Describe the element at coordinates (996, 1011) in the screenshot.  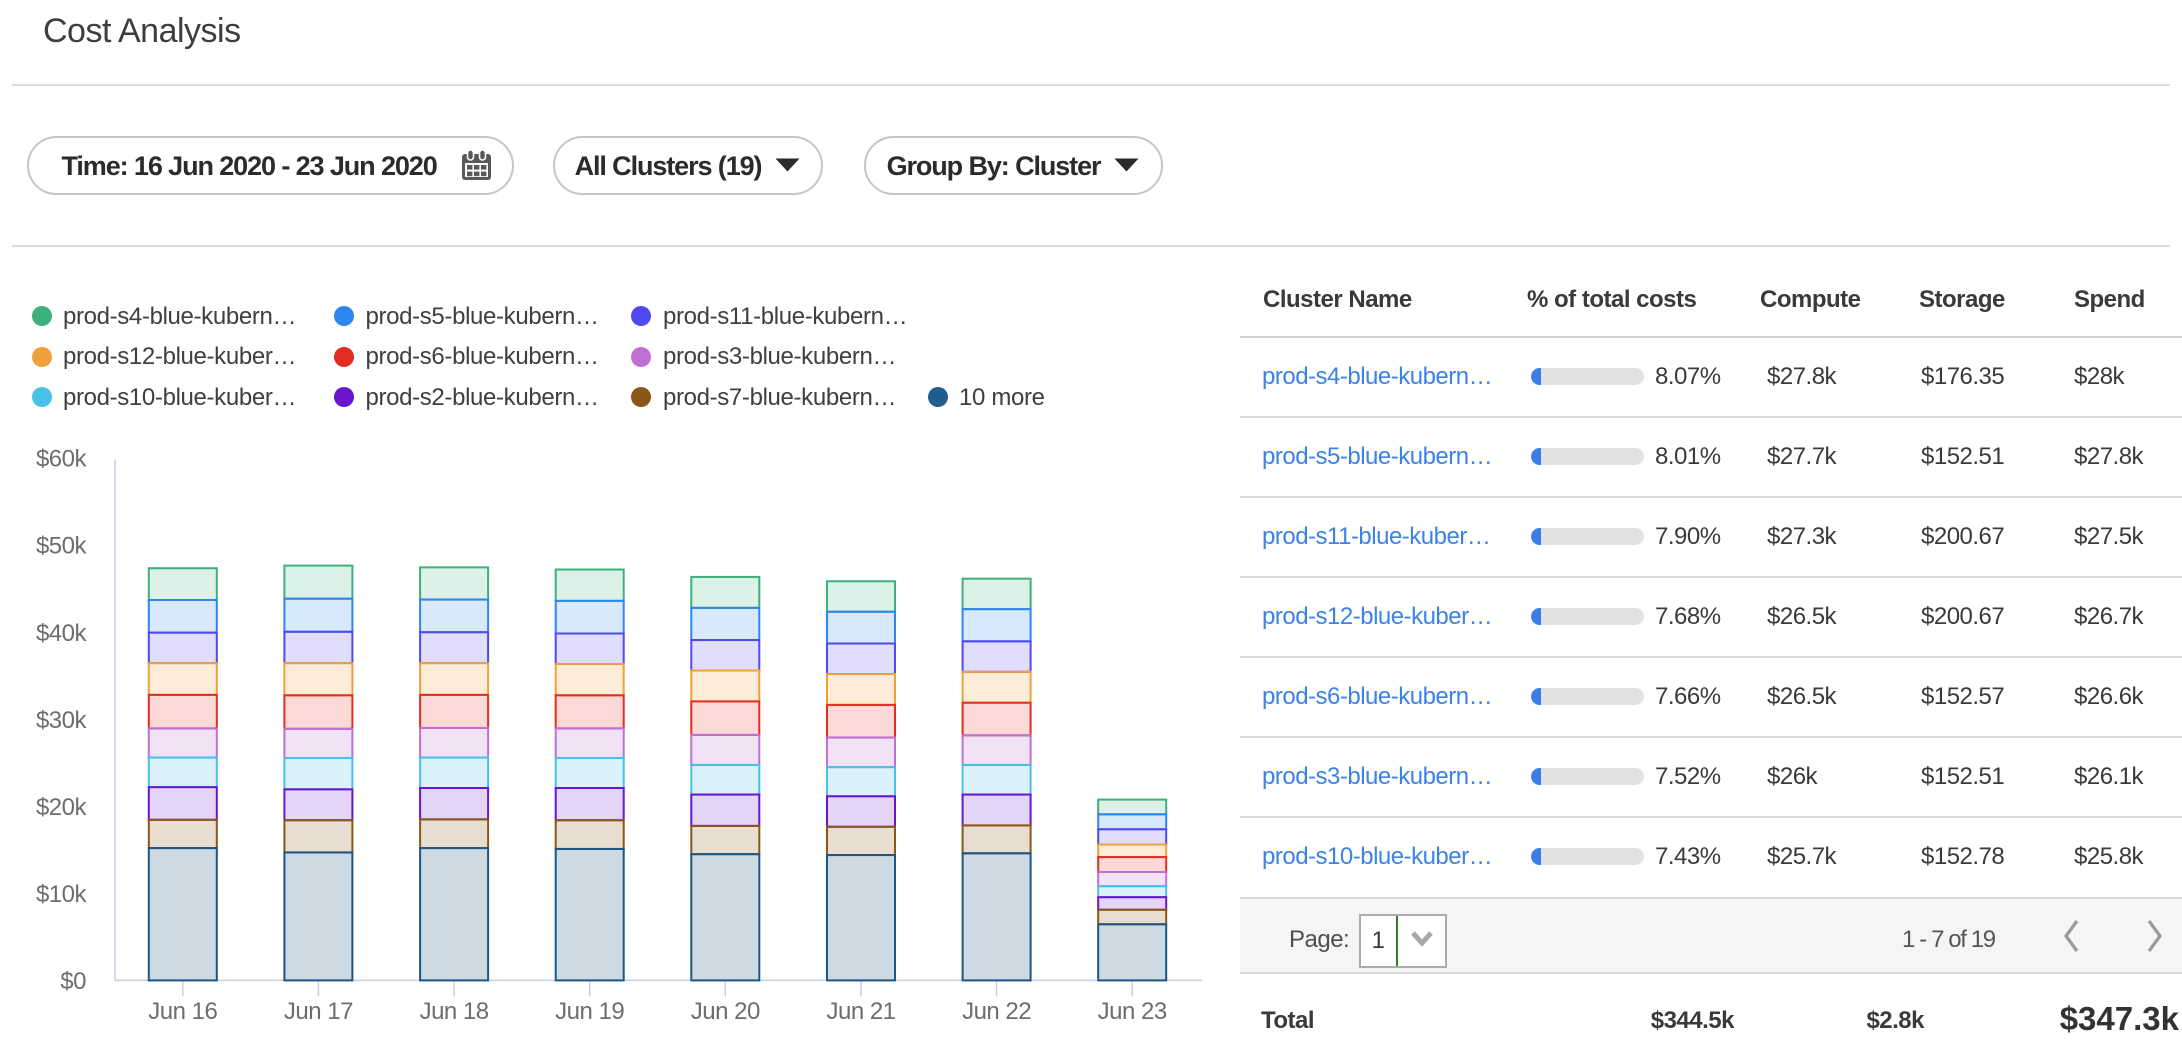
I see `svg-text: Jun 22` at that location.